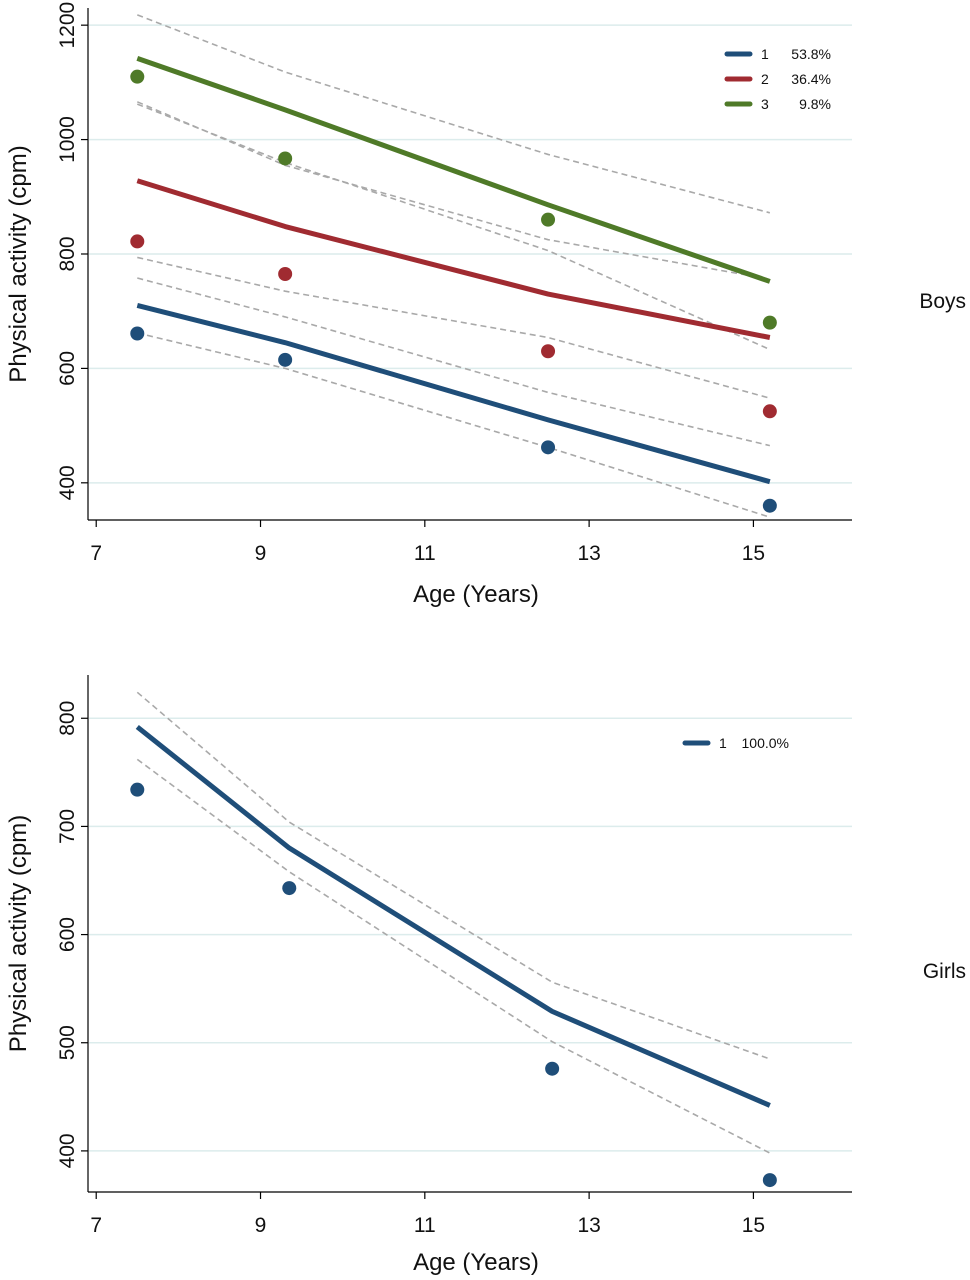 This screenshot has width=970, height=1280. I want to click on y-tick-label: 1200, so click(67, 25).